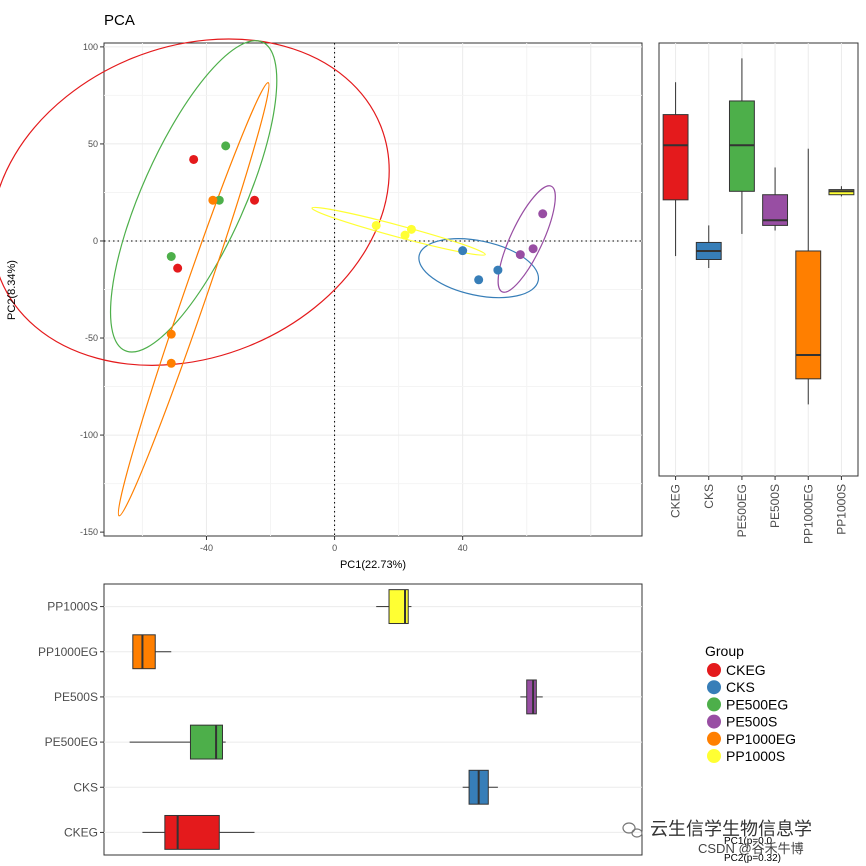 Image resolution: width=866 pixels, height=866 pixels. I want to click on box-pc2-ckeg, so click(675, 169).